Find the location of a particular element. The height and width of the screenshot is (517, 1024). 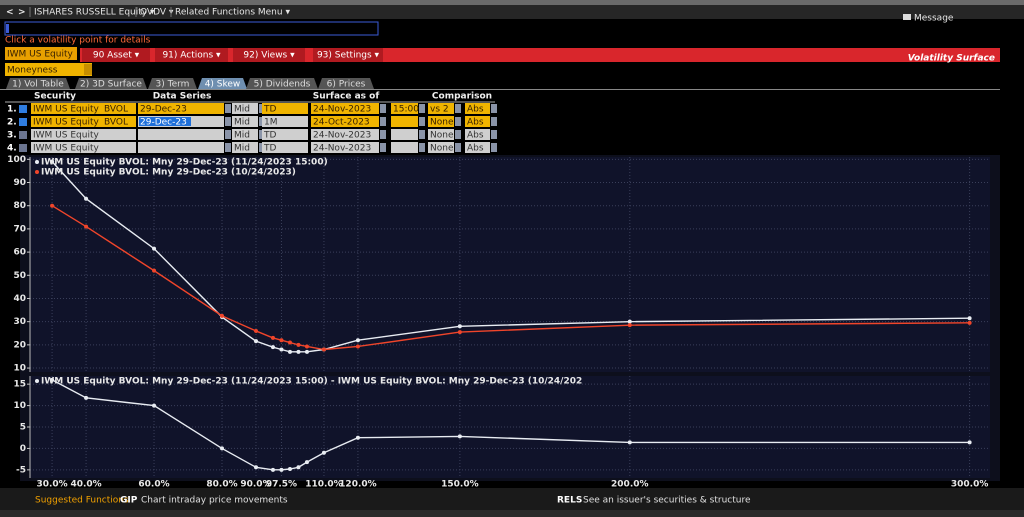

function-desc: Chart intraday price movements is located at coordinates (214, 501).